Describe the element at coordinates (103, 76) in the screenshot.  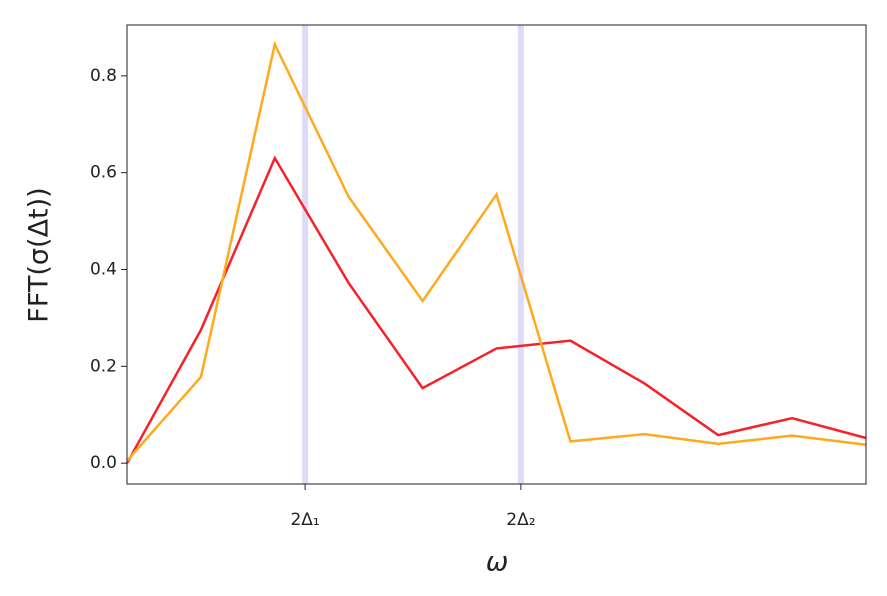
I see `y-tick-label: 0.8` at that location.